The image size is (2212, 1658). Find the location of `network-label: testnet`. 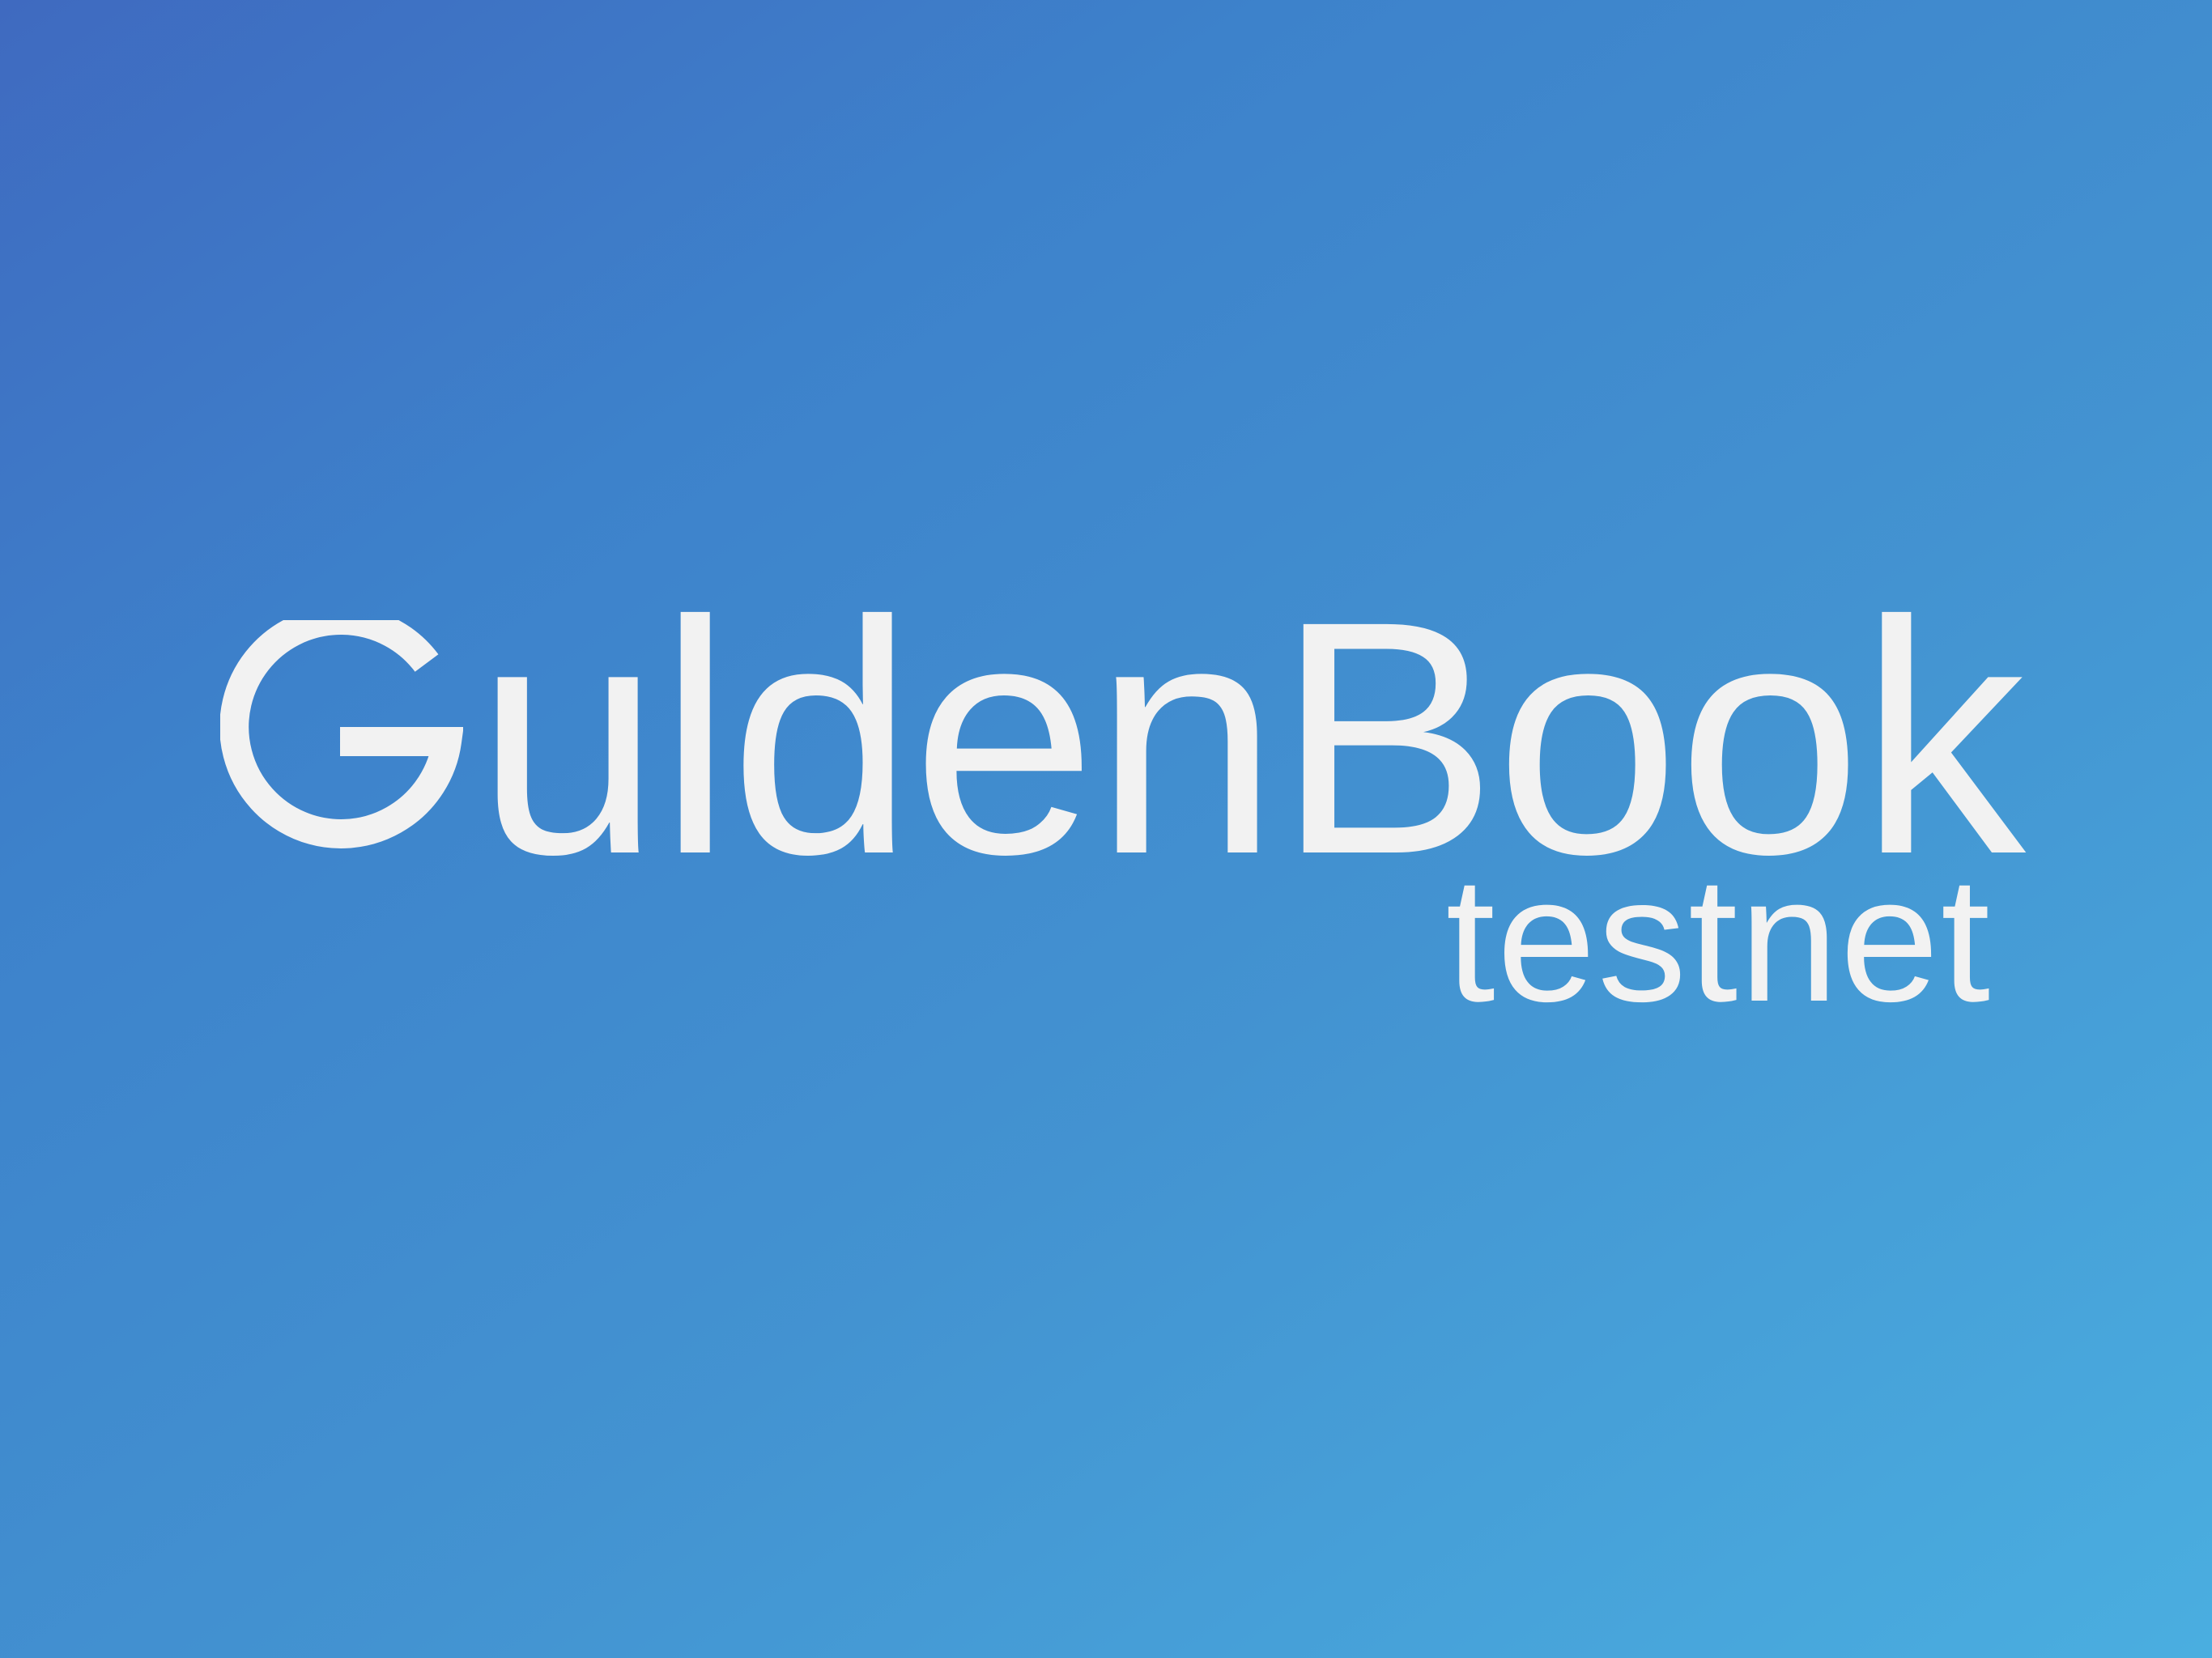

network-label: testnet is located at coordinates (1719, 939).